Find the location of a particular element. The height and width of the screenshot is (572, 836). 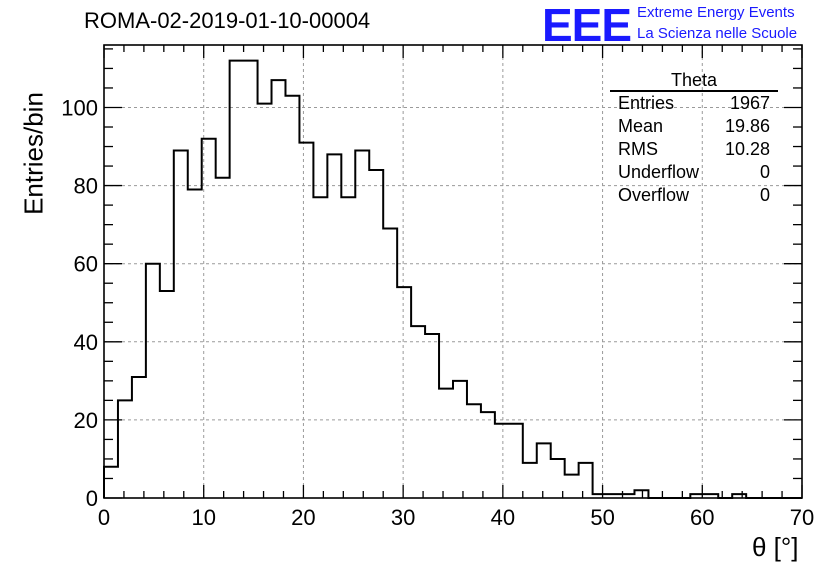

stats-row-mean: Mean 19.86 is located at coordinates (694, 126).